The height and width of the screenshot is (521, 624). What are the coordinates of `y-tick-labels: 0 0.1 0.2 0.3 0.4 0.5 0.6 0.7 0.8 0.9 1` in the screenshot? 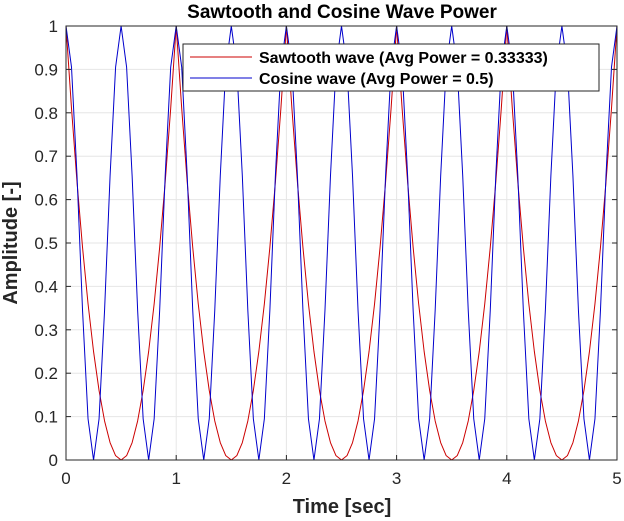 It's located at (46, 243).